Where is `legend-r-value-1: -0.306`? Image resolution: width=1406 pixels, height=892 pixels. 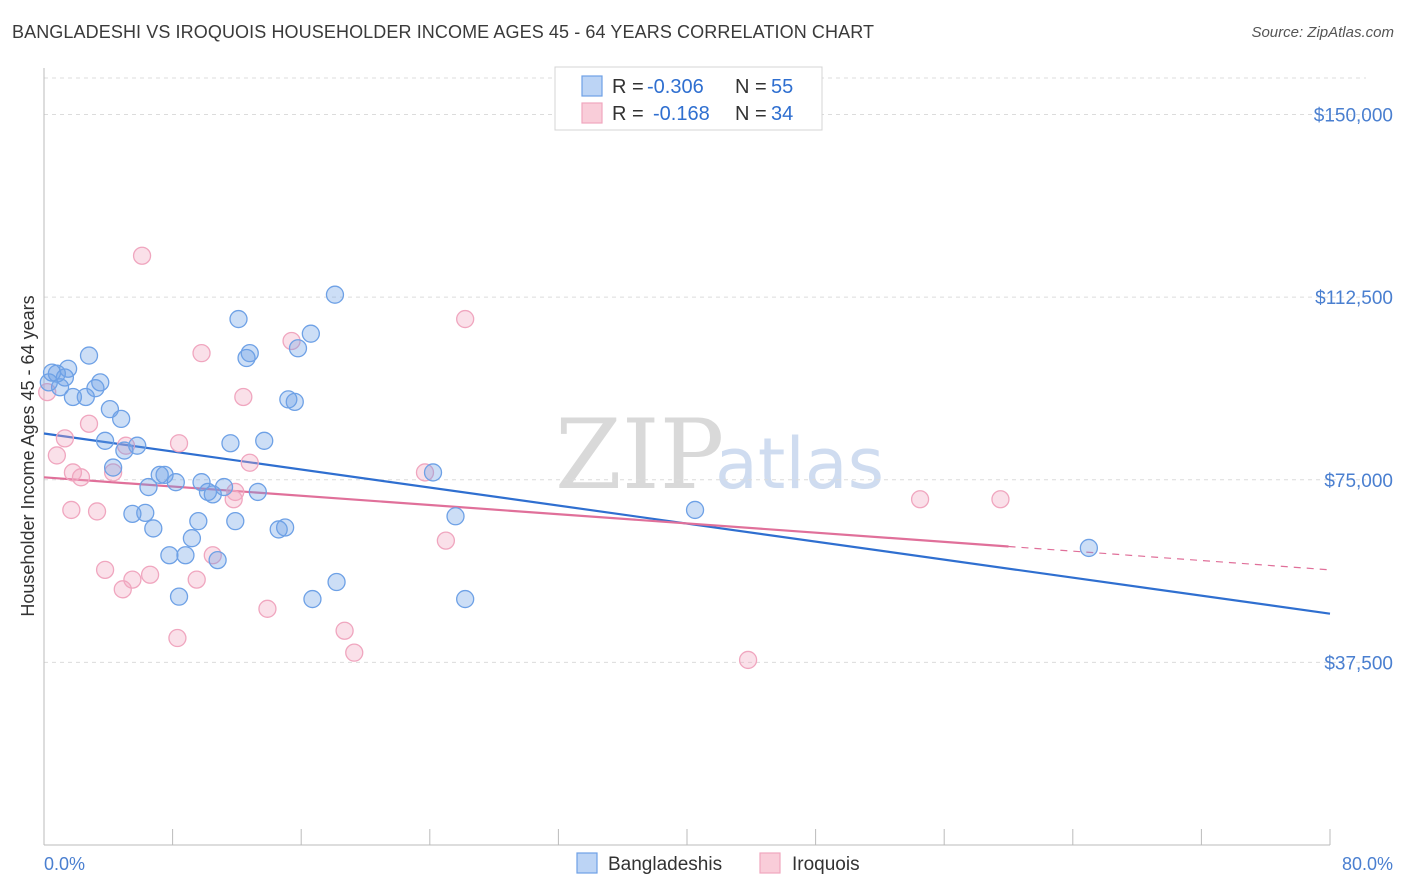 legend-r-value-1: -0.306 is located at coordinates (675, 87).